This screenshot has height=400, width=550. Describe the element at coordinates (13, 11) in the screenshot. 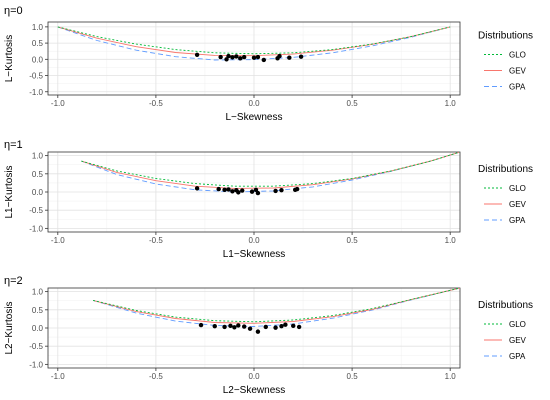

I see `panel-title: η=0` at that location.